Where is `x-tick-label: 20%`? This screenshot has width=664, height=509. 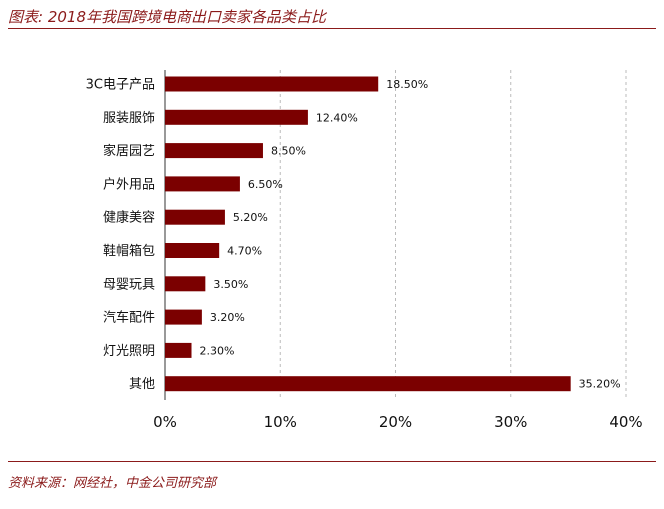
x-tick-label: 20% is located at coordinates (395, 422).